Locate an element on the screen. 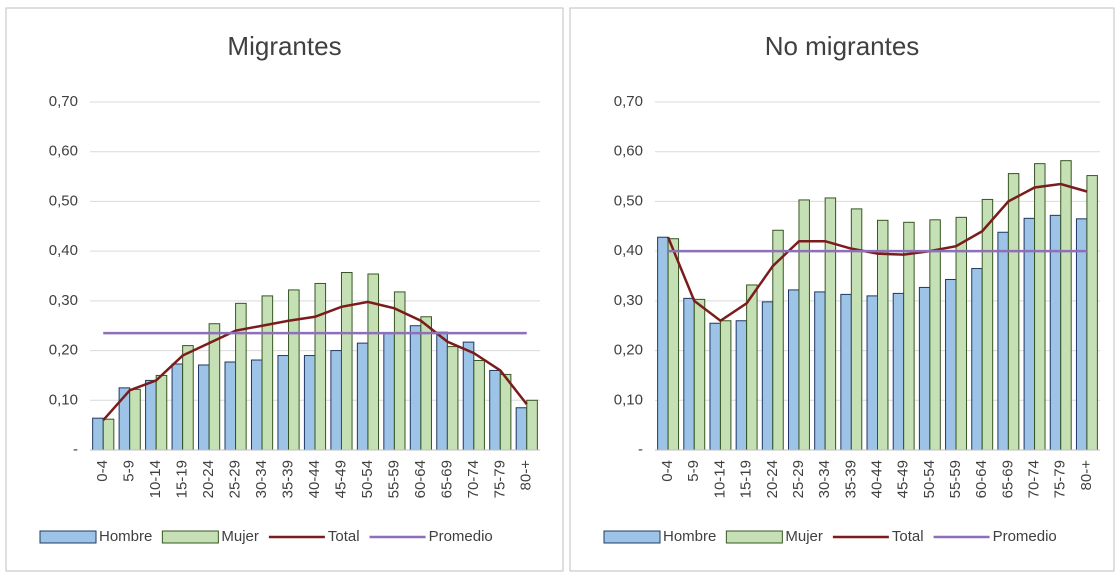  y-tick-label: 0,50 is located at coordinates (628, 200).